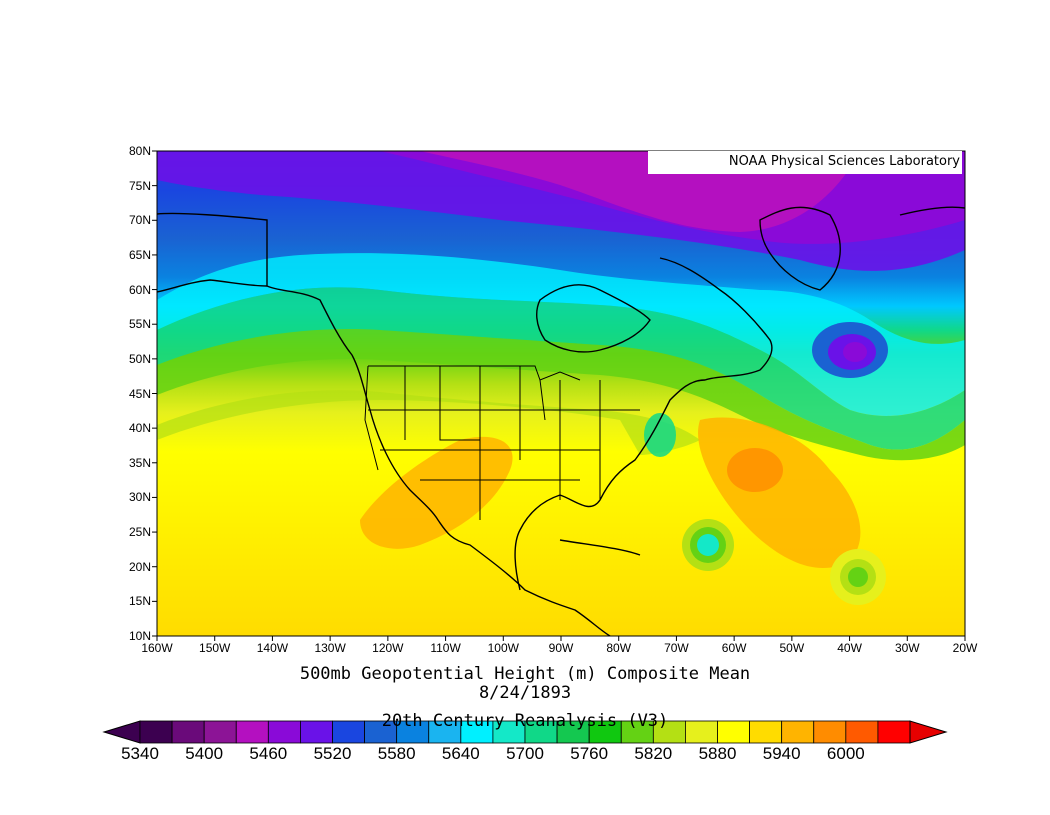 The width and height of the screenshot is (1050, 815). Describe the element at coordinates (139, 289) in the screenshot. I see `lat-label: 60N` at that location.